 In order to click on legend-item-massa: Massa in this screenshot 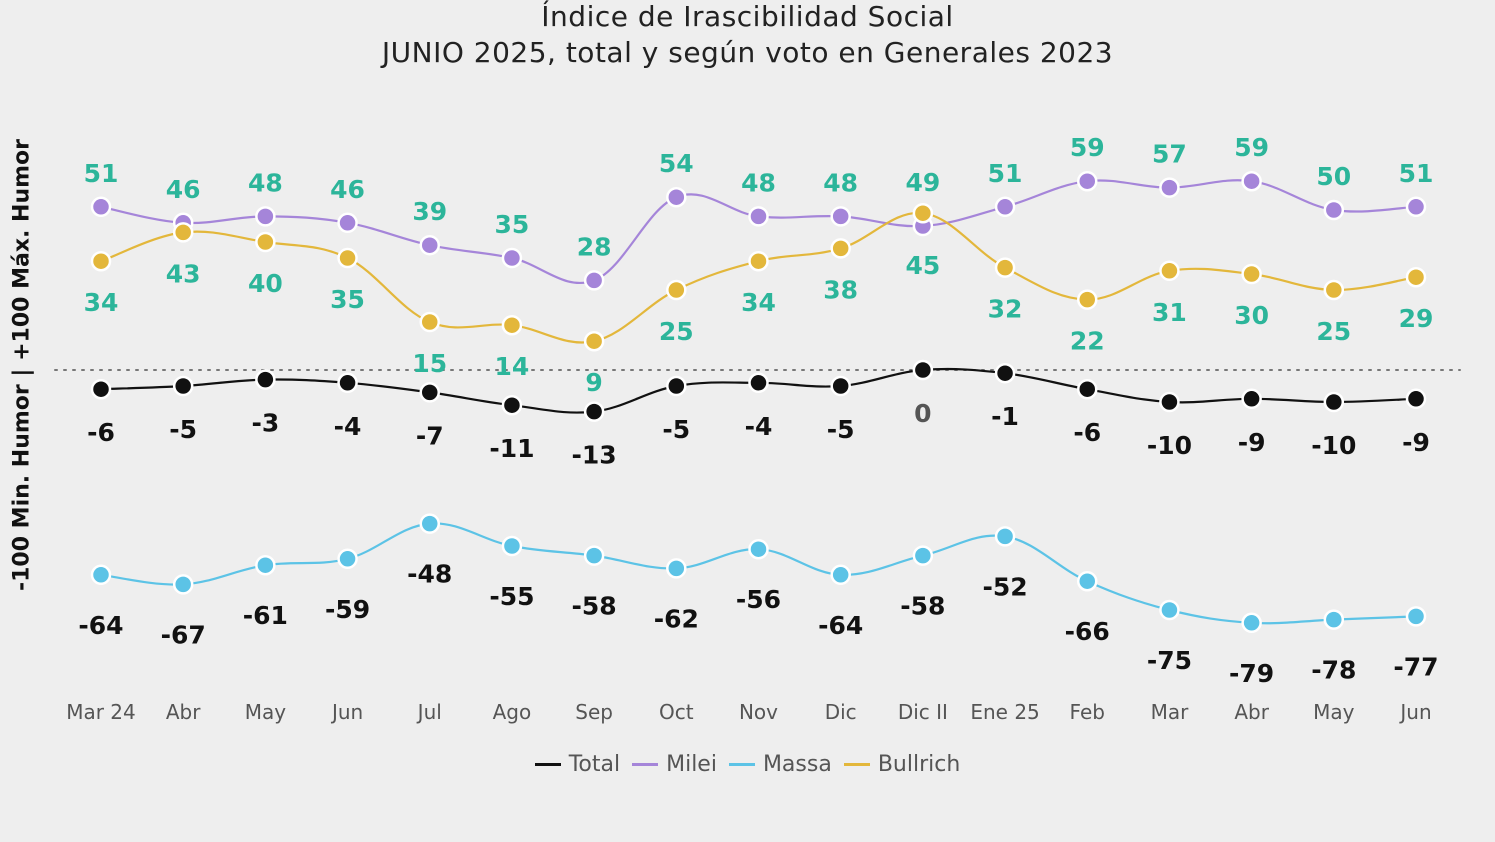, I will do `click(780, 764)`.